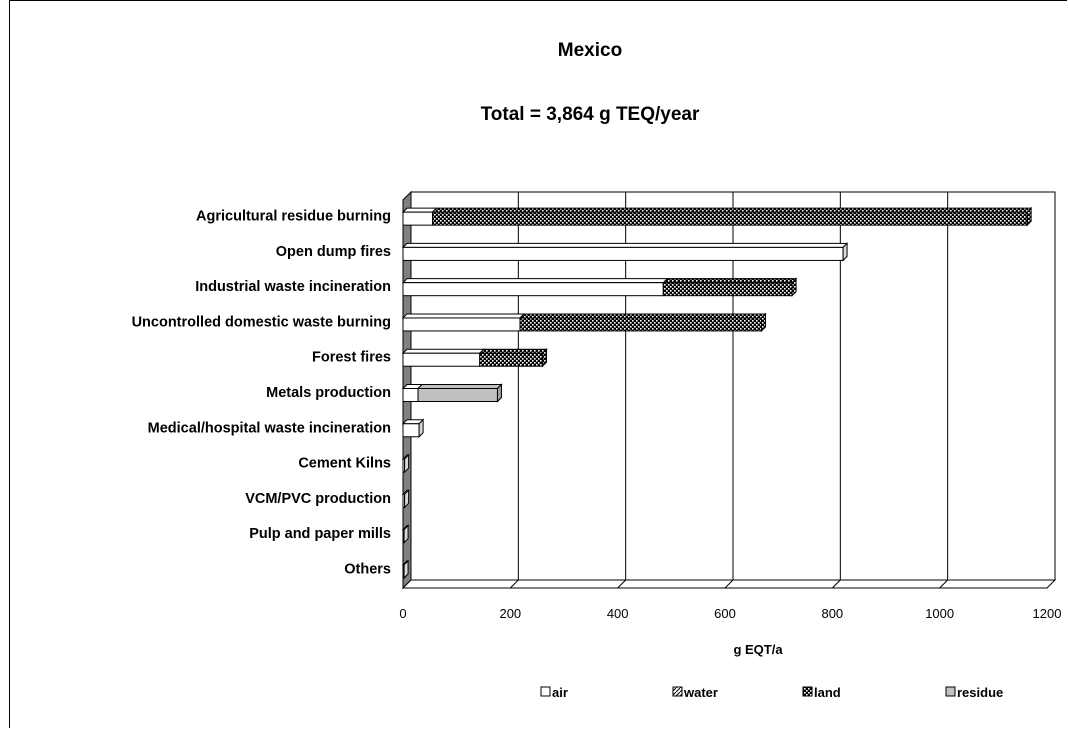  Describe the element at coordinates (560, 692) in the screenshot. I see `legend-label: air` at that location.